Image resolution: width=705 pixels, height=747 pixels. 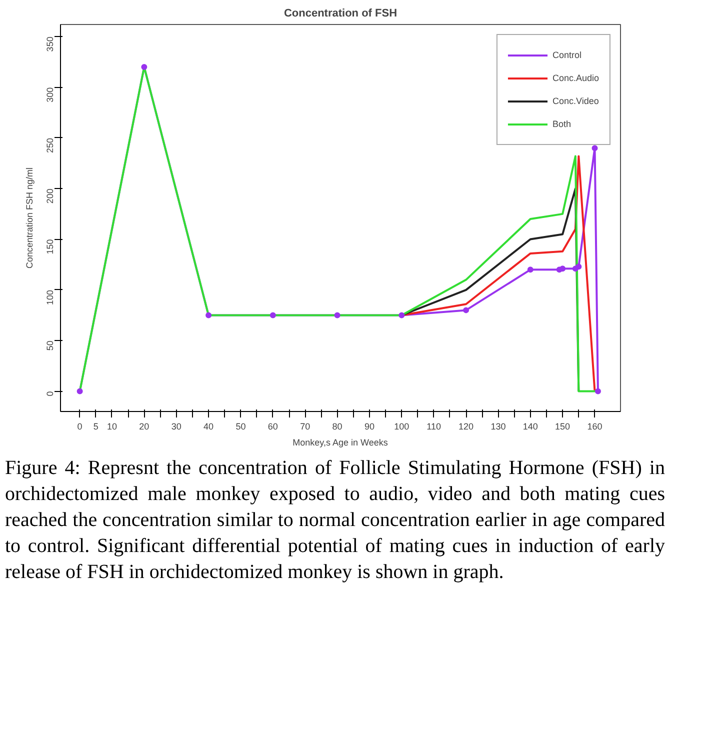 I want to click on legend-label: Control, so click(x=567, y=55).